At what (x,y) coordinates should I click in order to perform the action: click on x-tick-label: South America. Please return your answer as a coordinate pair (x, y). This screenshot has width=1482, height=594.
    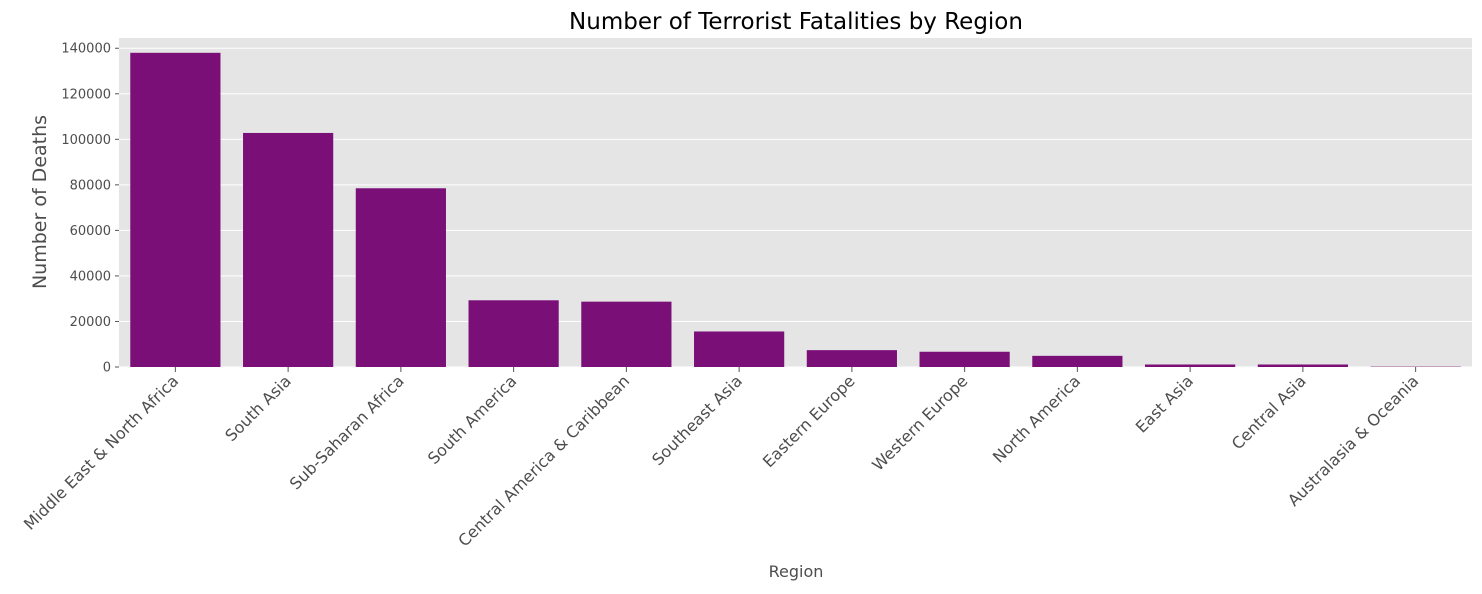
    Looking at the image, I should click on (472, 419).